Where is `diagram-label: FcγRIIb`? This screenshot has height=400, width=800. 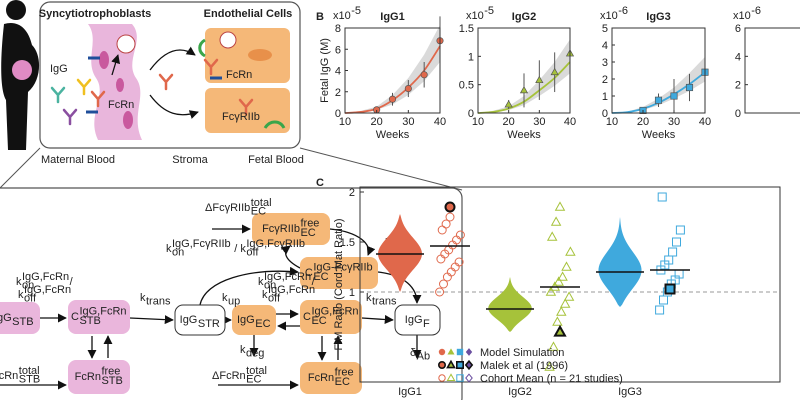
diagram-label: FcγRIIb is located at coordinates (241, 117).